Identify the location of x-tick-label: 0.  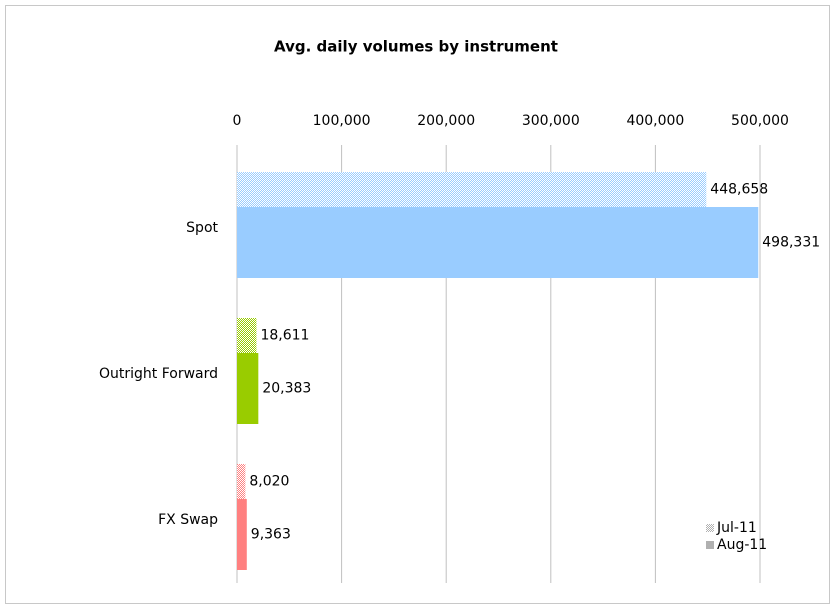
(237, 121).